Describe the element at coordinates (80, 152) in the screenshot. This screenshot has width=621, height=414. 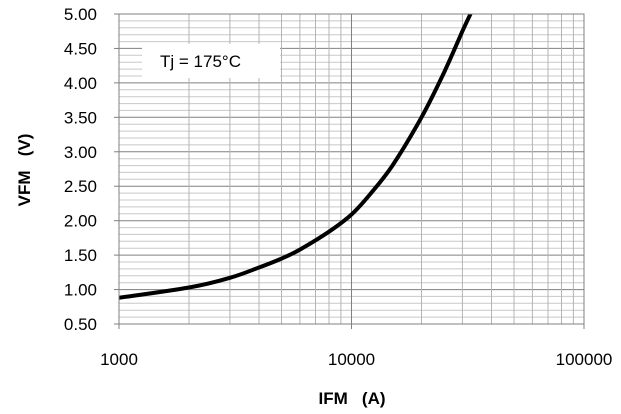
I see `y-tick-label: 3.00` at that location.